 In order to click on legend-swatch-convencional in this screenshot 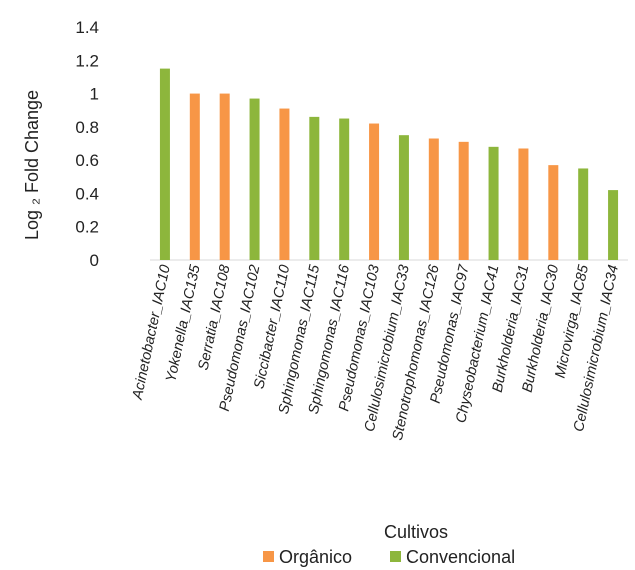, I will do `click(395, 556)`.